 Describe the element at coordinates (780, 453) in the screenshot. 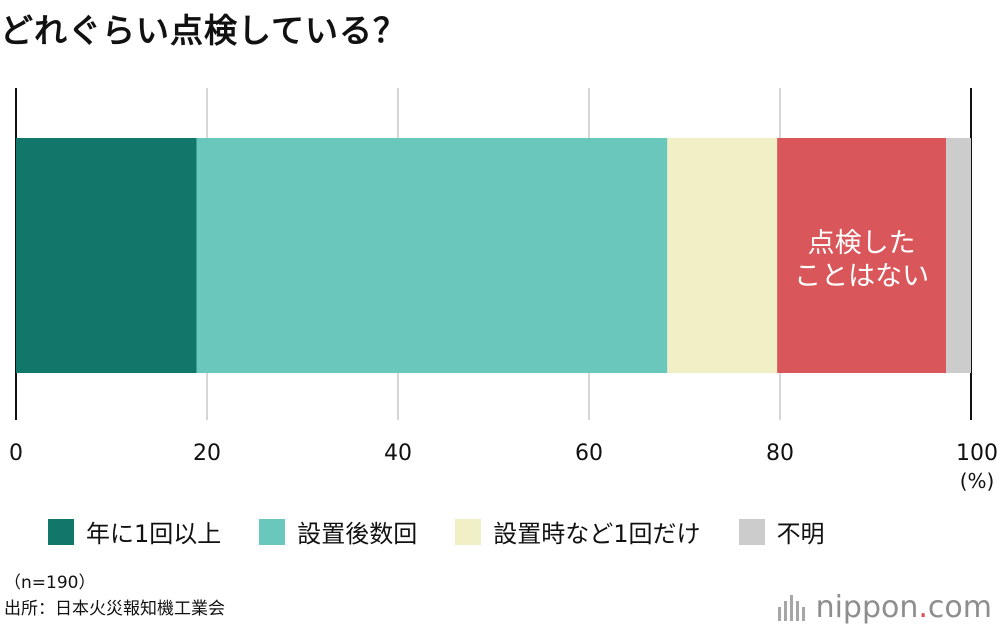

I see `x-tick-label: 80` at that location.